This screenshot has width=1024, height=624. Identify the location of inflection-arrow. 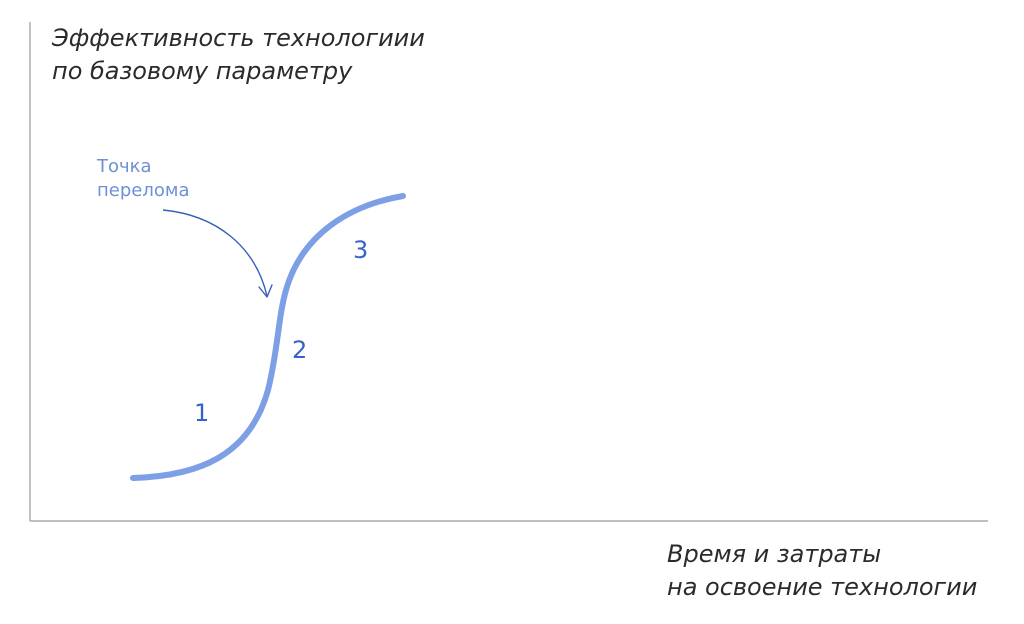
(215, 253).